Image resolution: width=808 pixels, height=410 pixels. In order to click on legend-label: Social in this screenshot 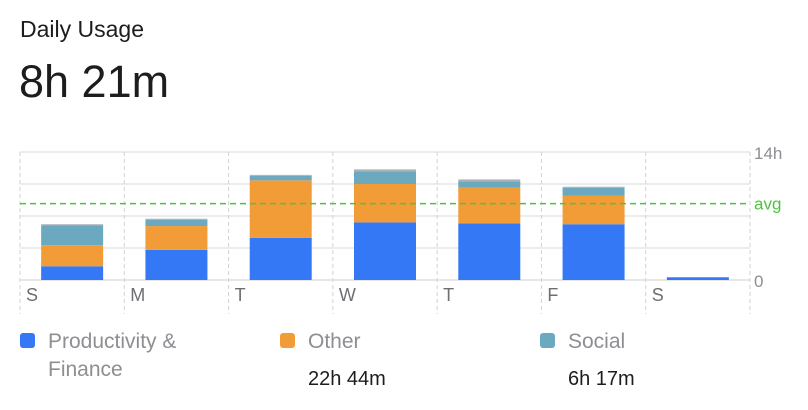, I will do `click(597, 341)`.